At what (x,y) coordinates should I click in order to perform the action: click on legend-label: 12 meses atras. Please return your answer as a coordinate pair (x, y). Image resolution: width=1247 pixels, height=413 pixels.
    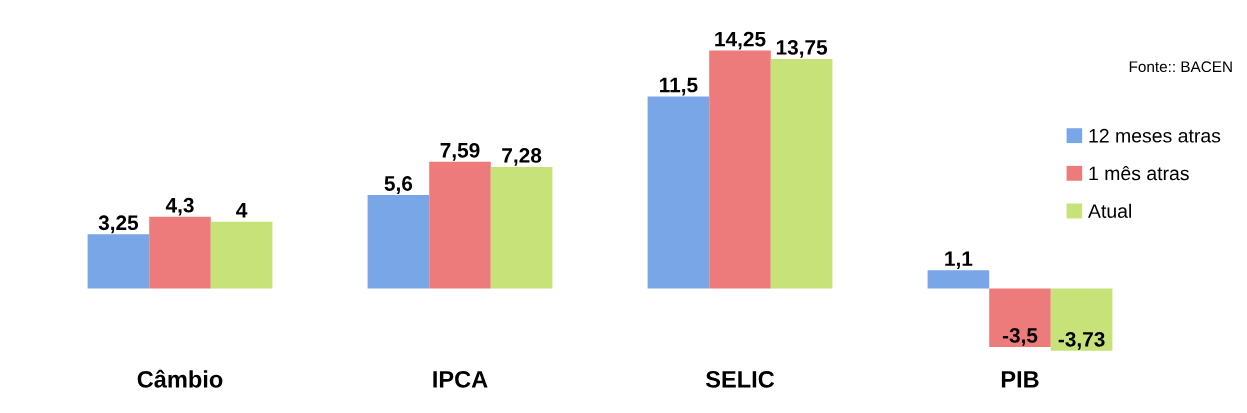
    Looking at the image, I should click on (1155, 135).